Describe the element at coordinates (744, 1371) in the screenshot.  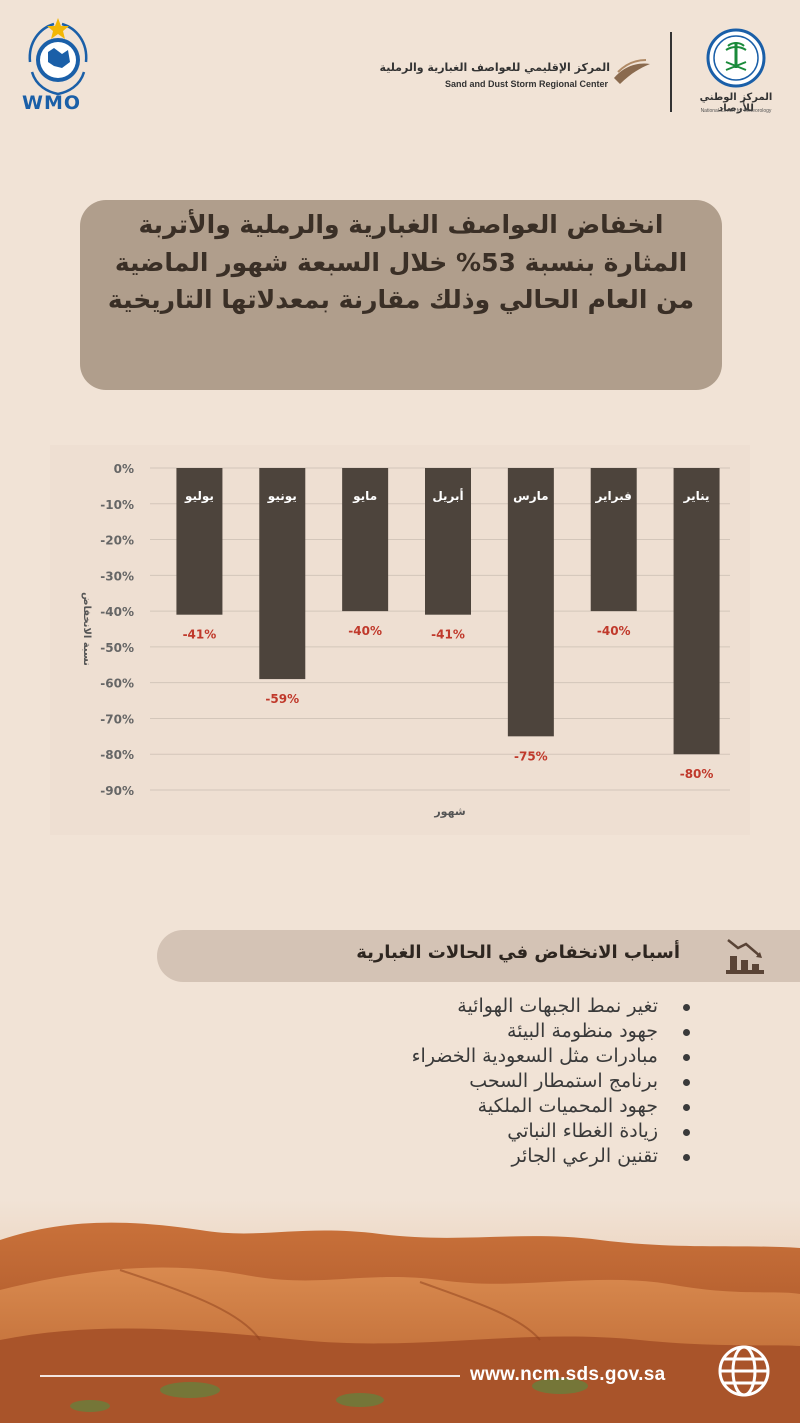
I see `globe-icon` at that location.